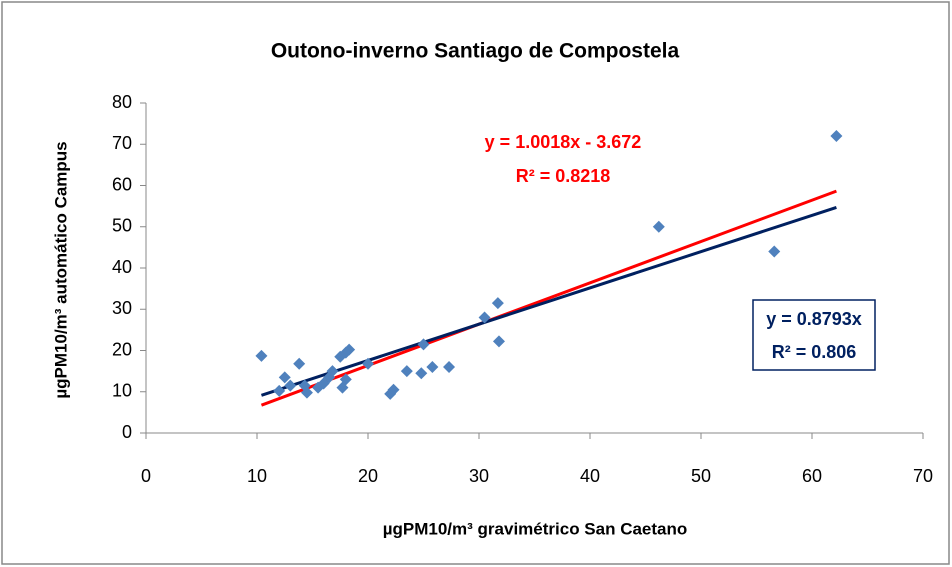  What do you see at coordinates (122, 391) in the screenshot?
I see `y-tick-label: 10` at bounding box center [122, 391].